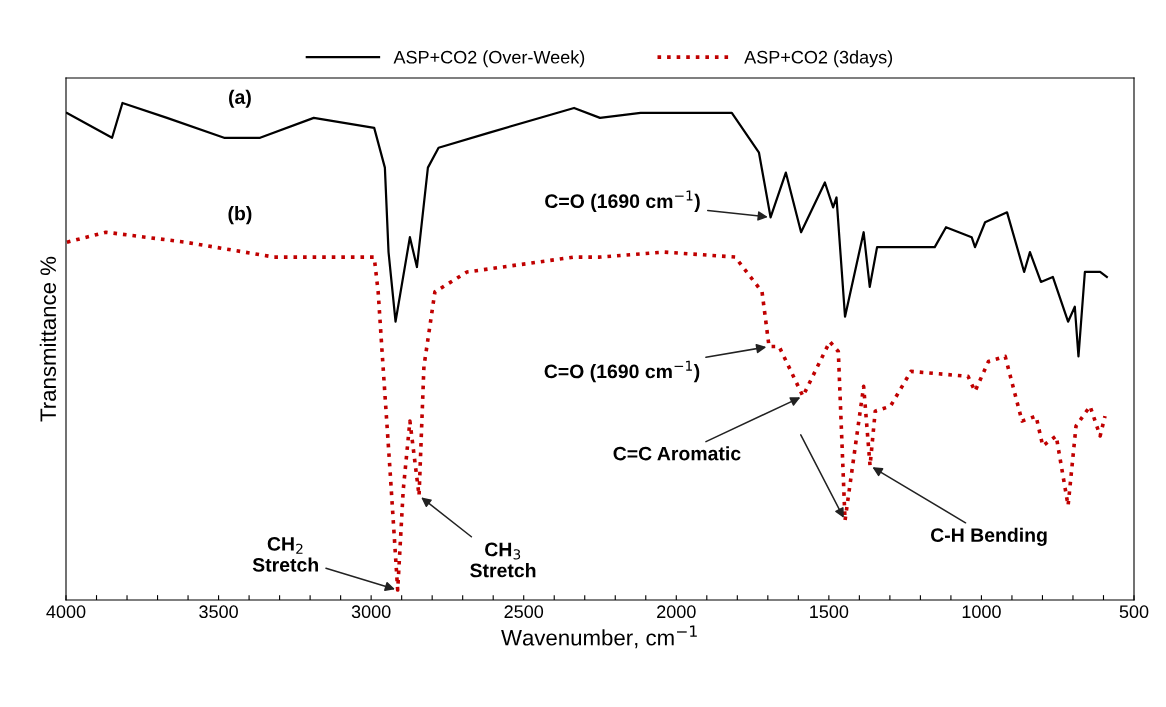 Image resolution: width=1166 pixels, height=707 pixels. Describe the element at coordinates (285, 554) in the screenshot. I see `annotation: CH$_{2}$ Stretch` at that location.